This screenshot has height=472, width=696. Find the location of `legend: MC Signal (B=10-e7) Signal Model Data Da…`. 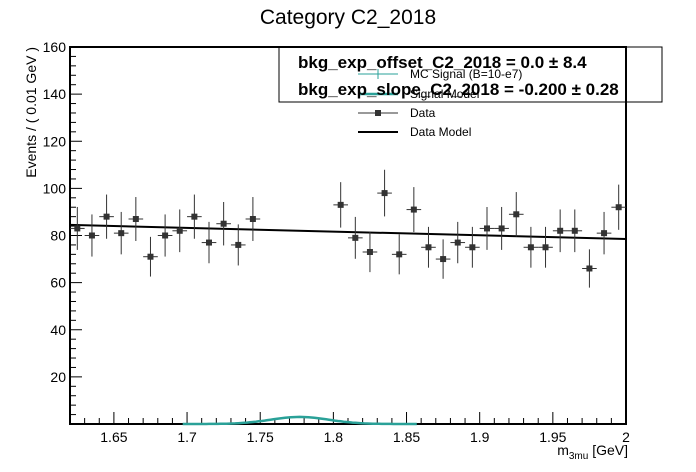

legend: MC Signal (B=10-e7) Signal Model Data Da… is located at coordinates (440, 103).